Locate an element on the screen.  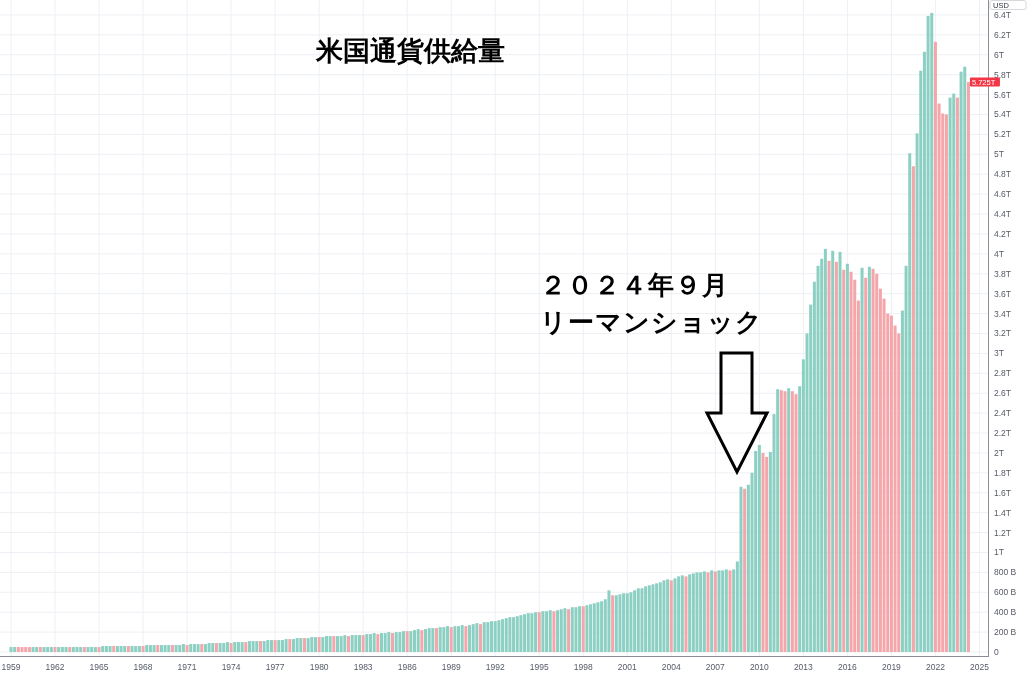
y-tick-label: 1.8T is located at coordinates (1003, 472).